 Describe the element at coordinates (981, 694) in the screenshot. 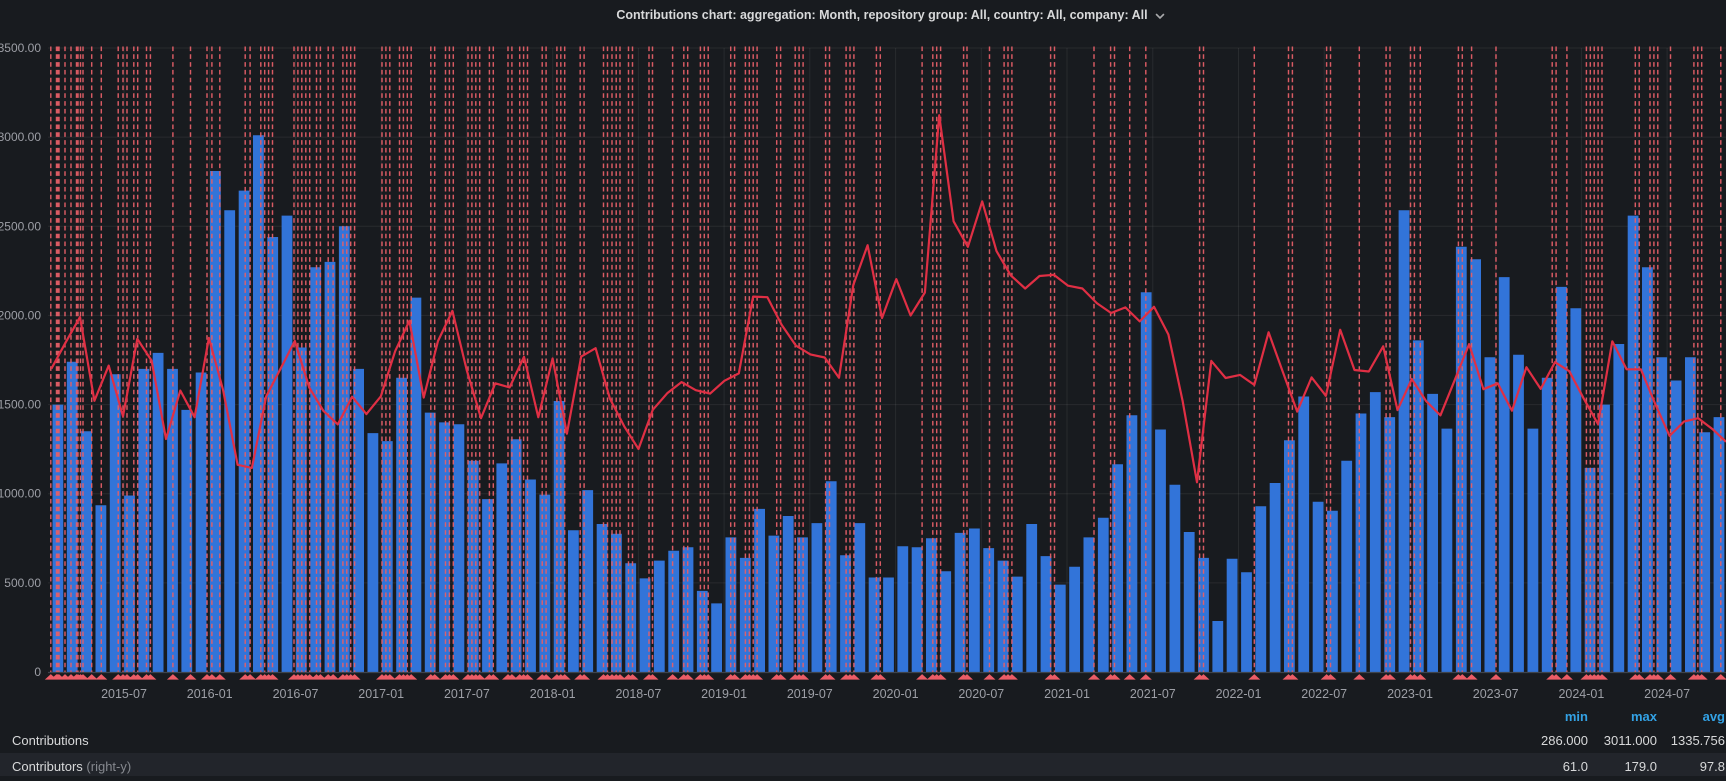

I see `svg-text: 2020-07` at that location.